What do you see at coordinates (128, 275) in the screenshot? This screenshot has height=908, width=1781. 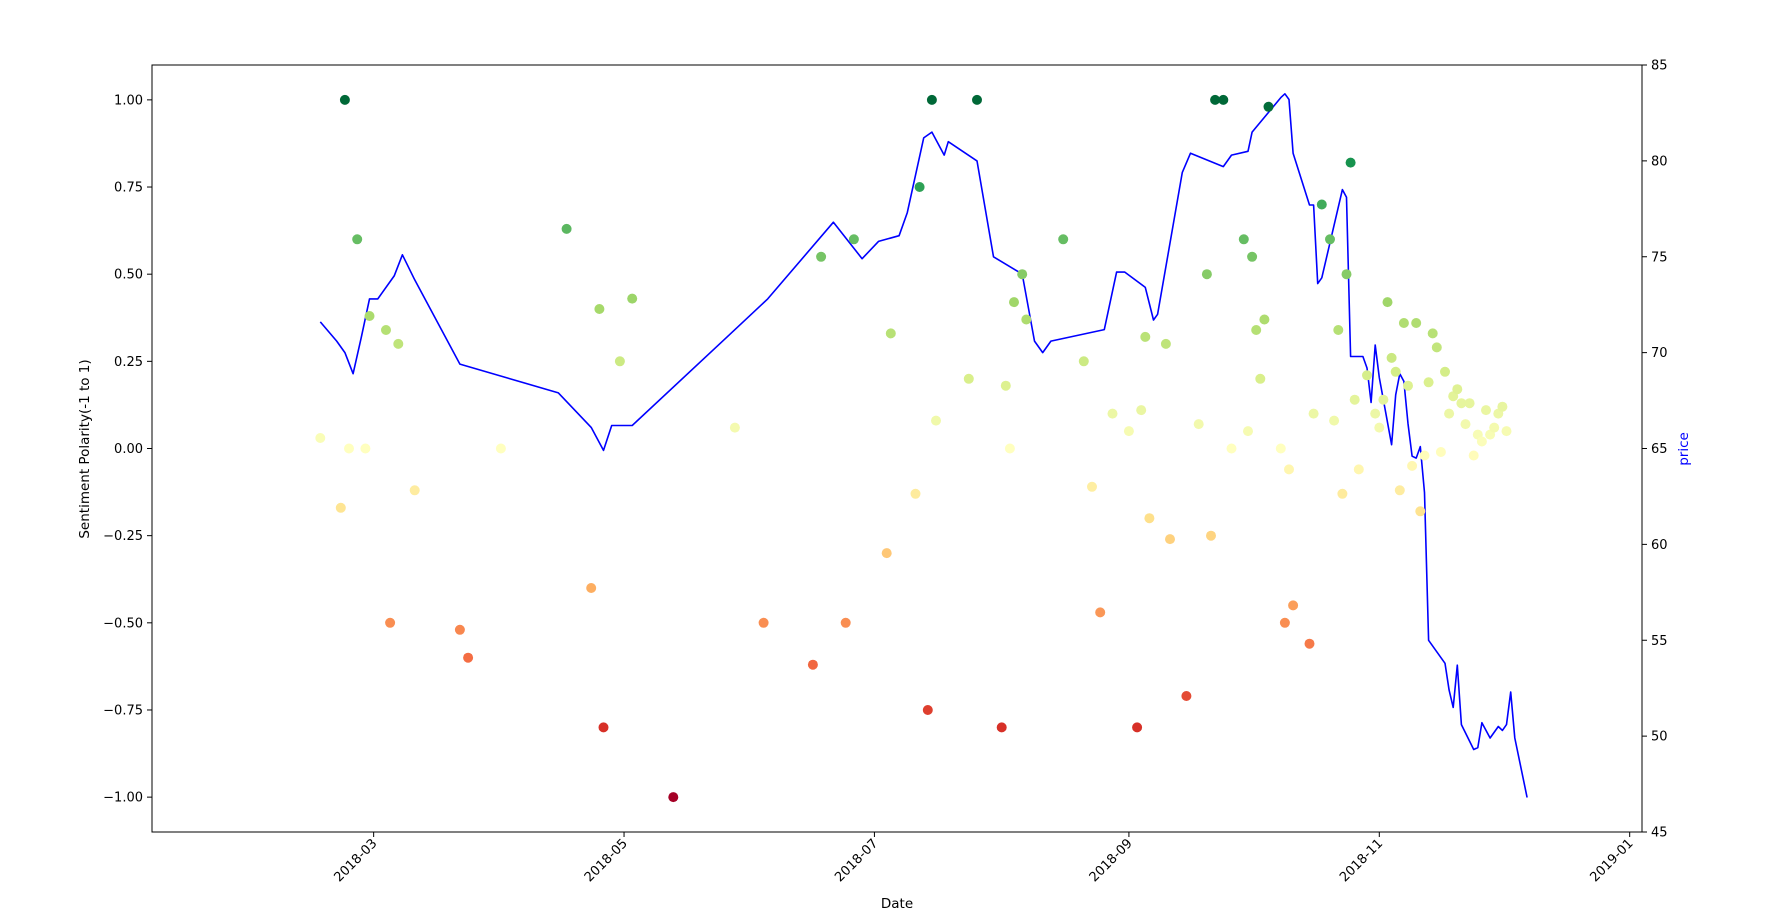 I see `left-tick-label: 0.50` at bounding box center [128, 275].